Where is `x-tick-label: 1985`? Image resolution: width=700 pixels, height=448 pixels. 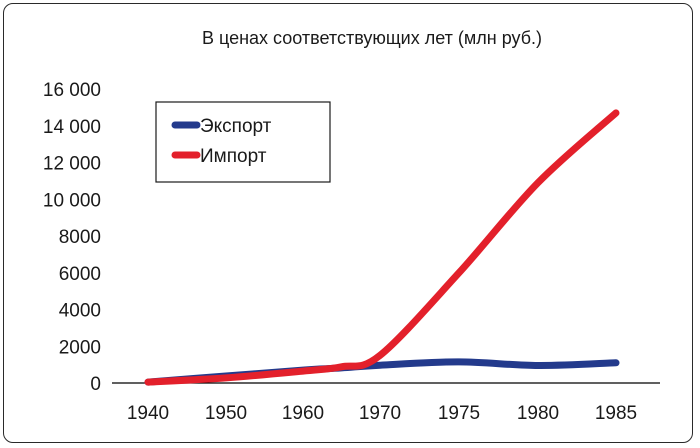
x-tick-label: 1985 is located at coordinates (616, 413).